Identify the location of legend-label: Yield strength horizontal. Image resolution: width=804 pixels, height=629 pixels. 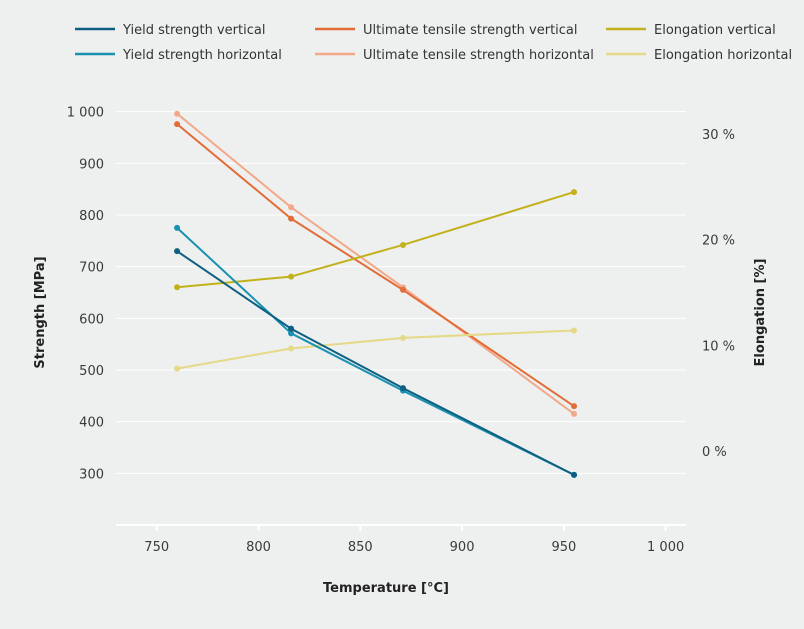
(202, 55).